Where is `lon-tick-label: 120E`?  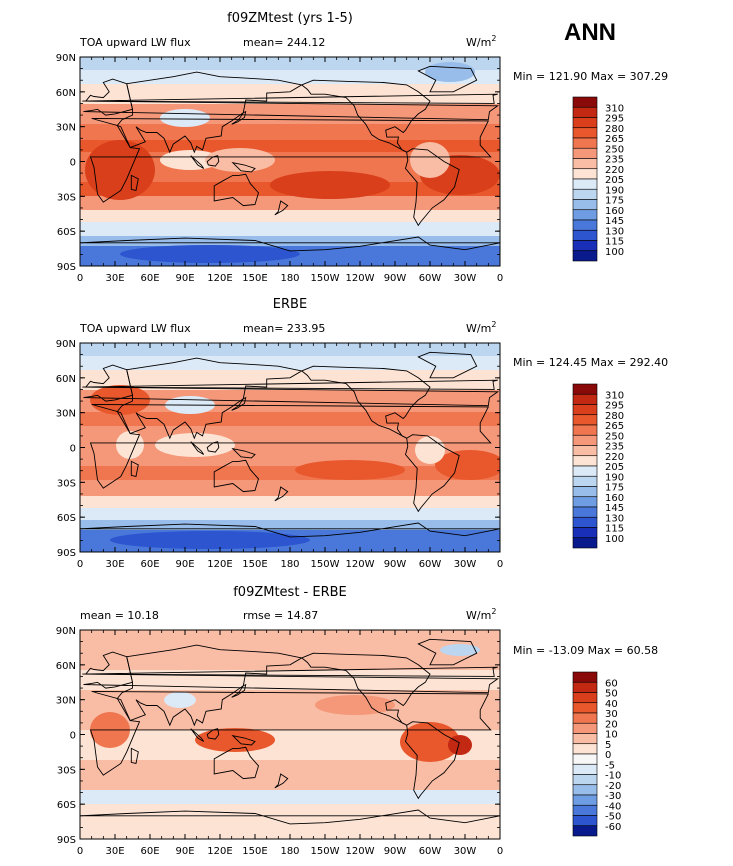
lon-tick-label: 120E is located at coordinates (219, 564).